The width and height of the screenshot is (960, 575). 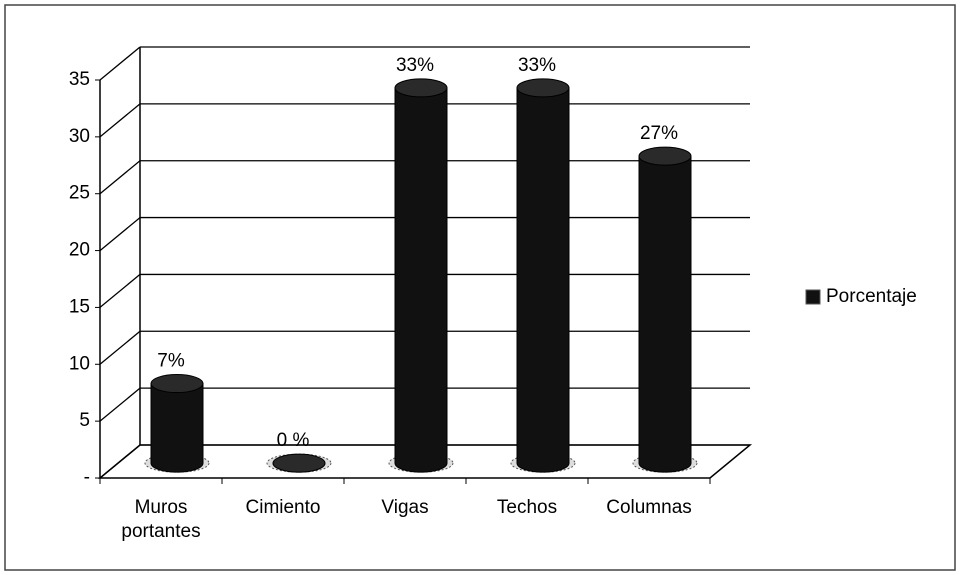 I want to click on x-tick-label: Vigas, so click(x=405, y=507).